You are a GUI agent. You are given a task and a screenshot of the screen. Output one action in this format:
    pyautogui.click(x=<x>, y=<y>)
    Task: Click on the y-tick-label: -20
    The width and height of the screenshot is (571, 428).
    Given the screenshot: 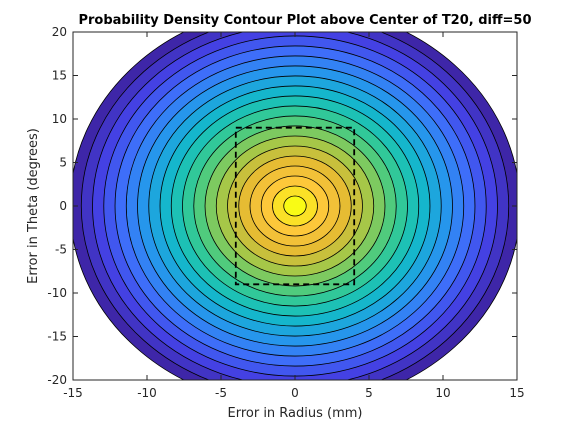 What is the action you would take?
    pyautogui.click(x=57, y=380)
    